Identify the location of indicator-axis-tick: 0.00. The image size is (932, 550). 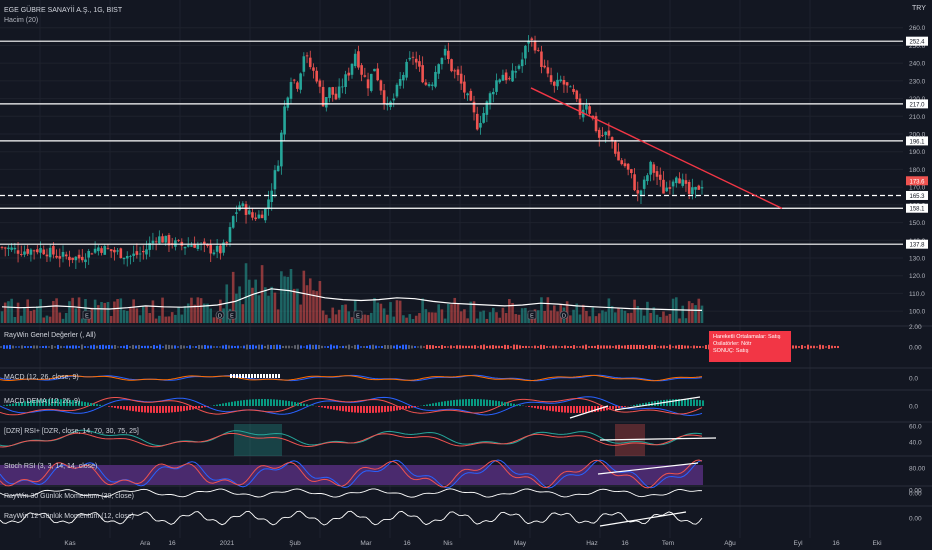
(915, 519).